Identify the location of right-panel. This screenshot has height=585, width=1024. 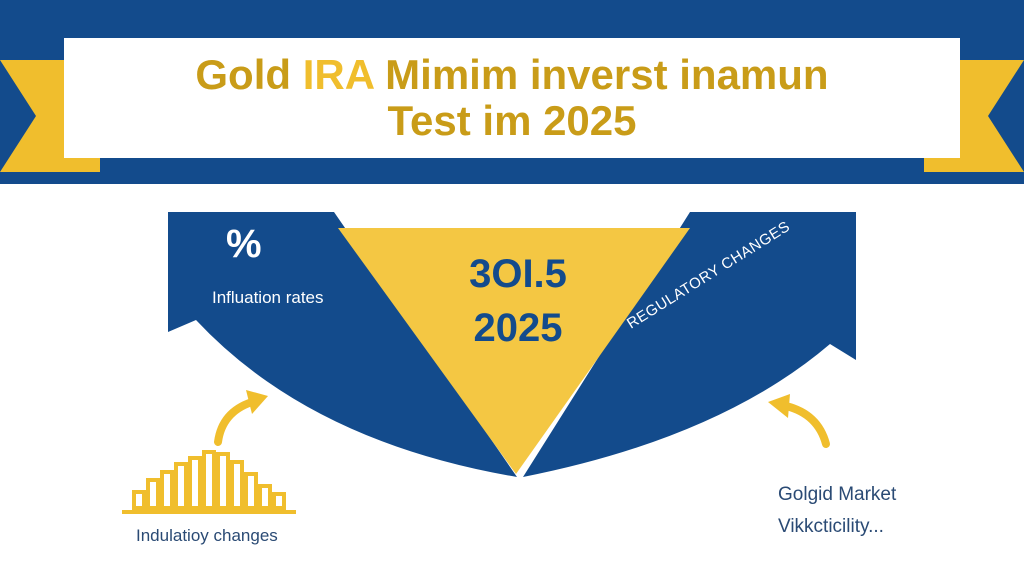
(689, 344).